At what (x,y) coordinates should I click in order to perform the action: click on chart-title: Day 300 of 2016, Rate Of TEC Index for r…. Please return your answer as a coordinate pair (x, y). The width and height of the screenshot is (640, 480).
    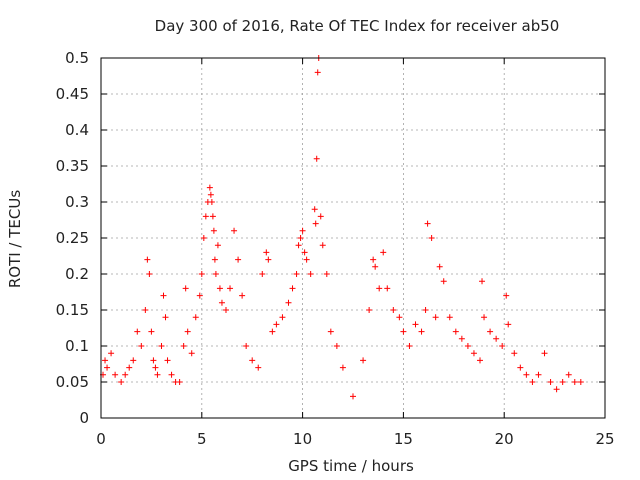
    Looking at the image, I should click on (357, 26).